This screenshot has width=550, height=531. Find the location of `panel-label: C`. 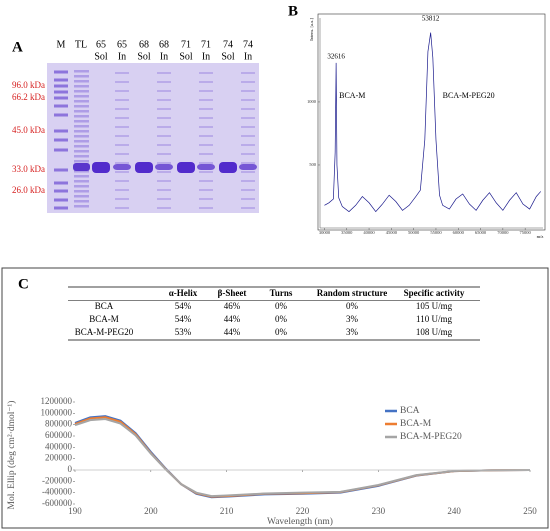

panel-label: C is located at coordinates (23, 284).